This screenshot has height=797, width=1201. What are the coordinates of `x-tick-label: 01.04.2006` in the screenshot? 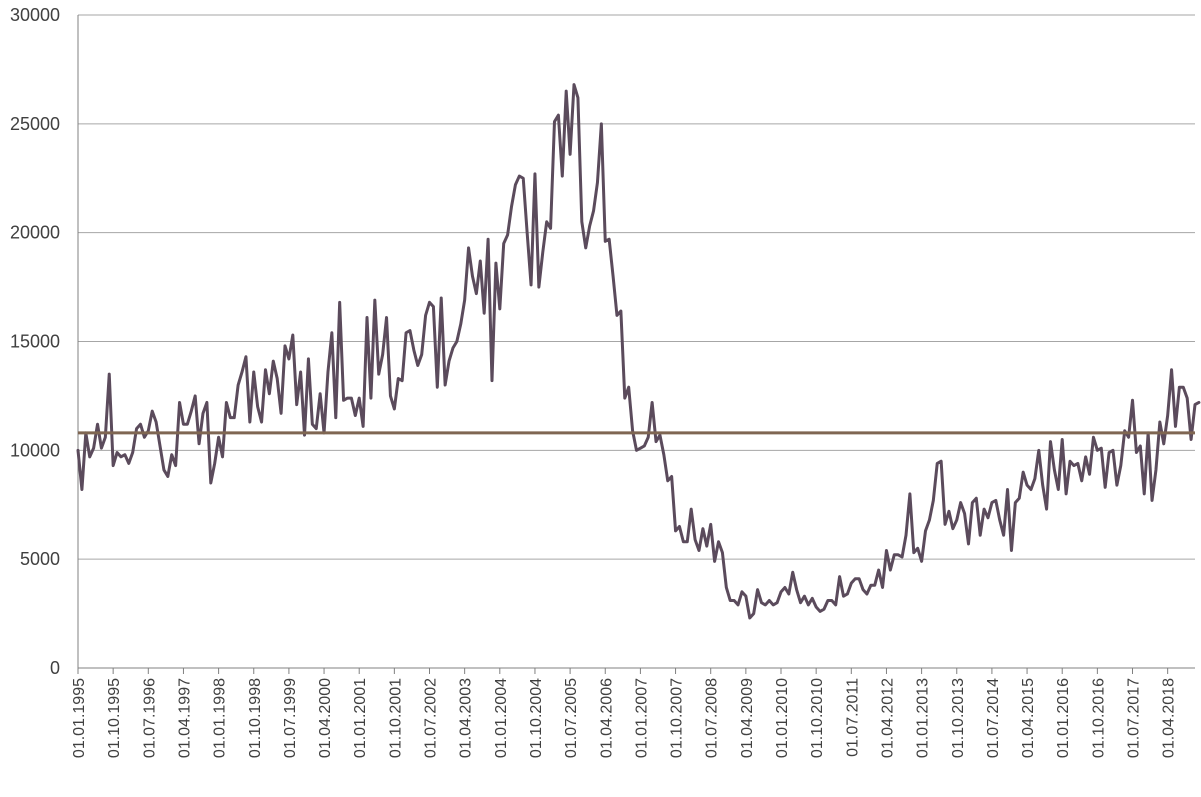 It's located at (606, 718).